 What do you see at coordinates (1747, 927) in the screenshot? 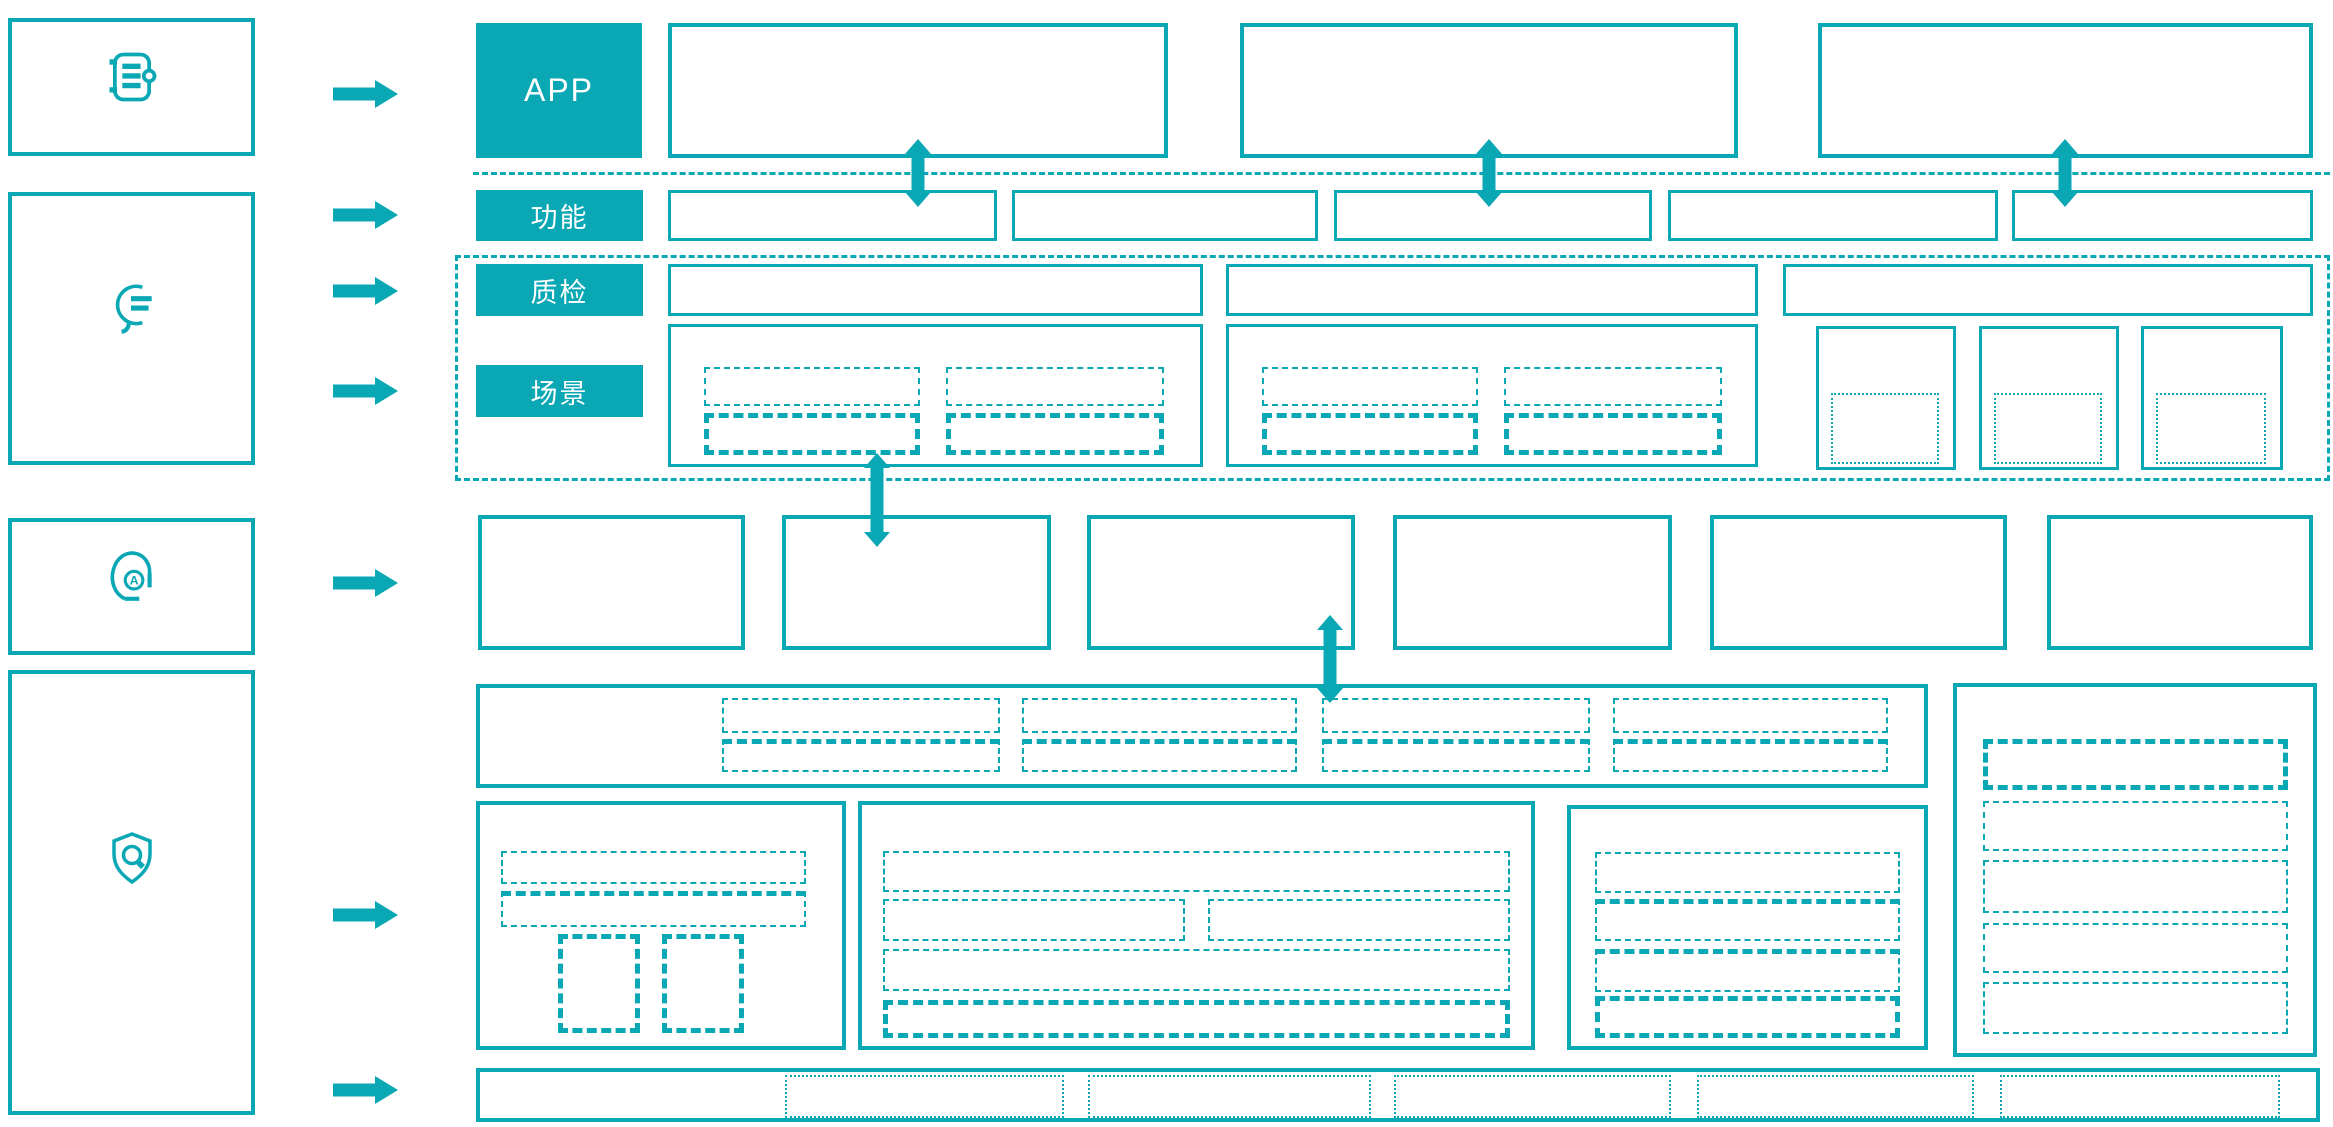
I see `detail-right-box` at bounding box center [1747, 927].